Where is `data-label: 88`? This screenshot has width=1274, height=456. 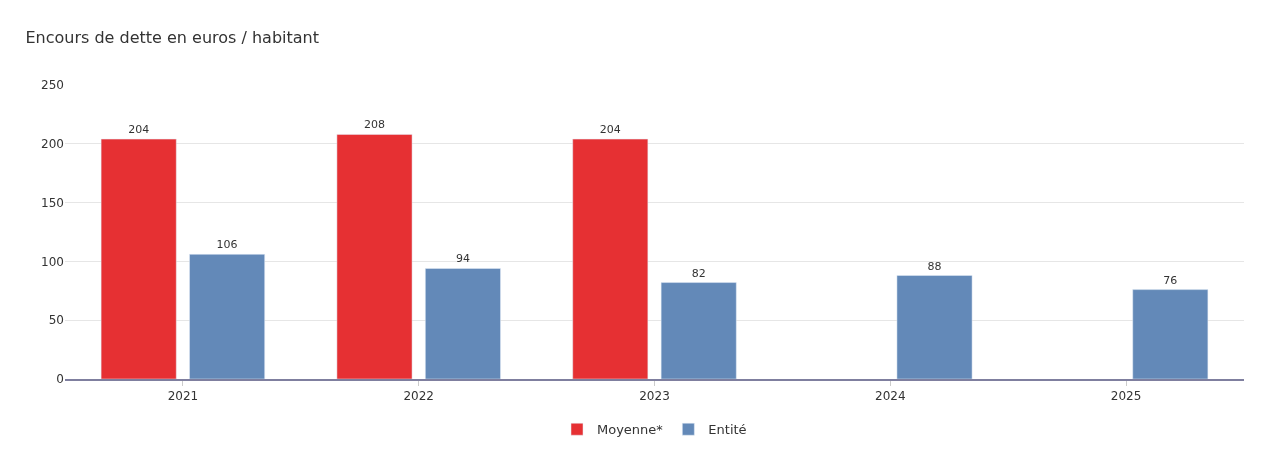 data-label: 88 is located at coordinates (934, 266).